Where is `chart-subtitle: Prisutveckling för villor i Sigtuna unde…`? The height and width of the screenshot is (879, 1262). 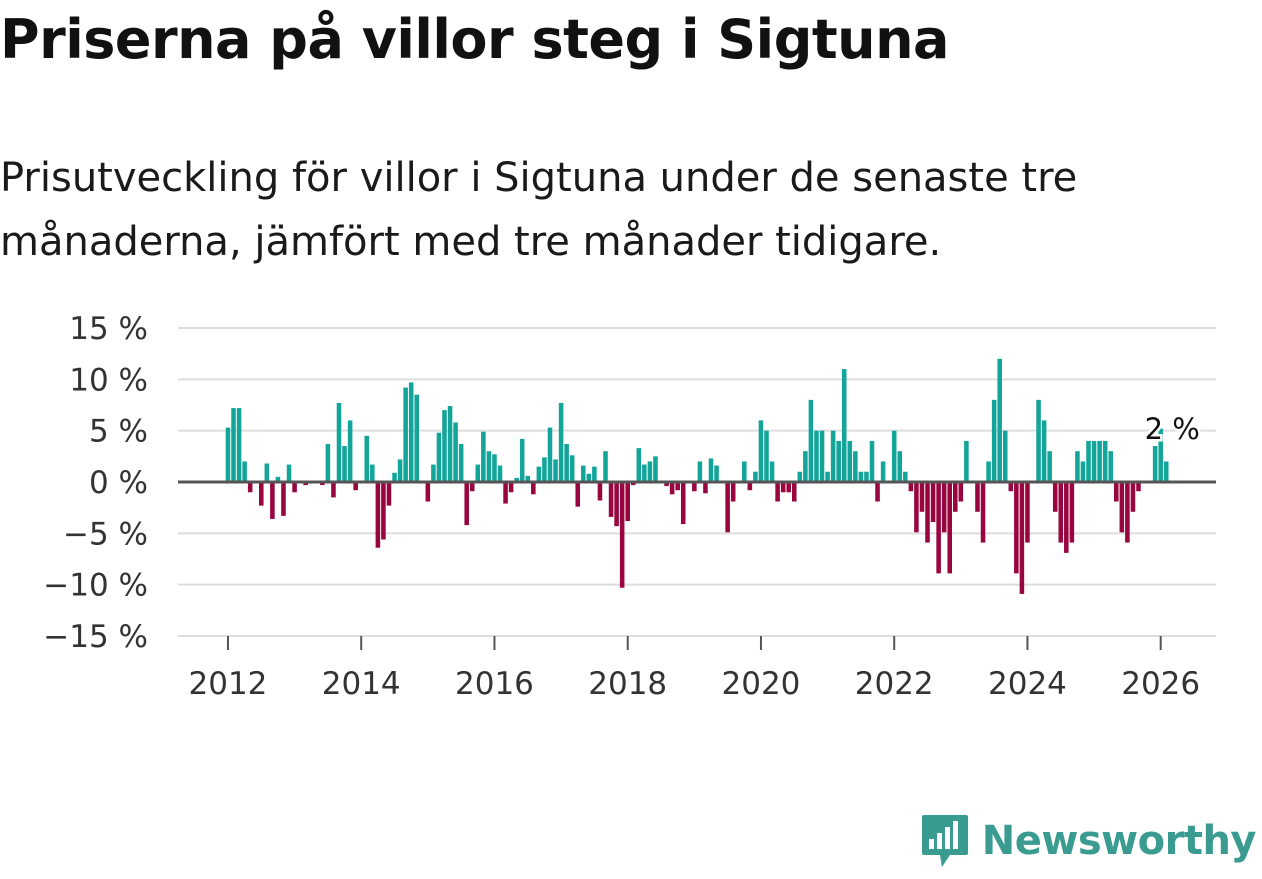 chart-subtitle: Prisutveckling för villor i Sigtuna unde… is located at coordinates (539, 210).